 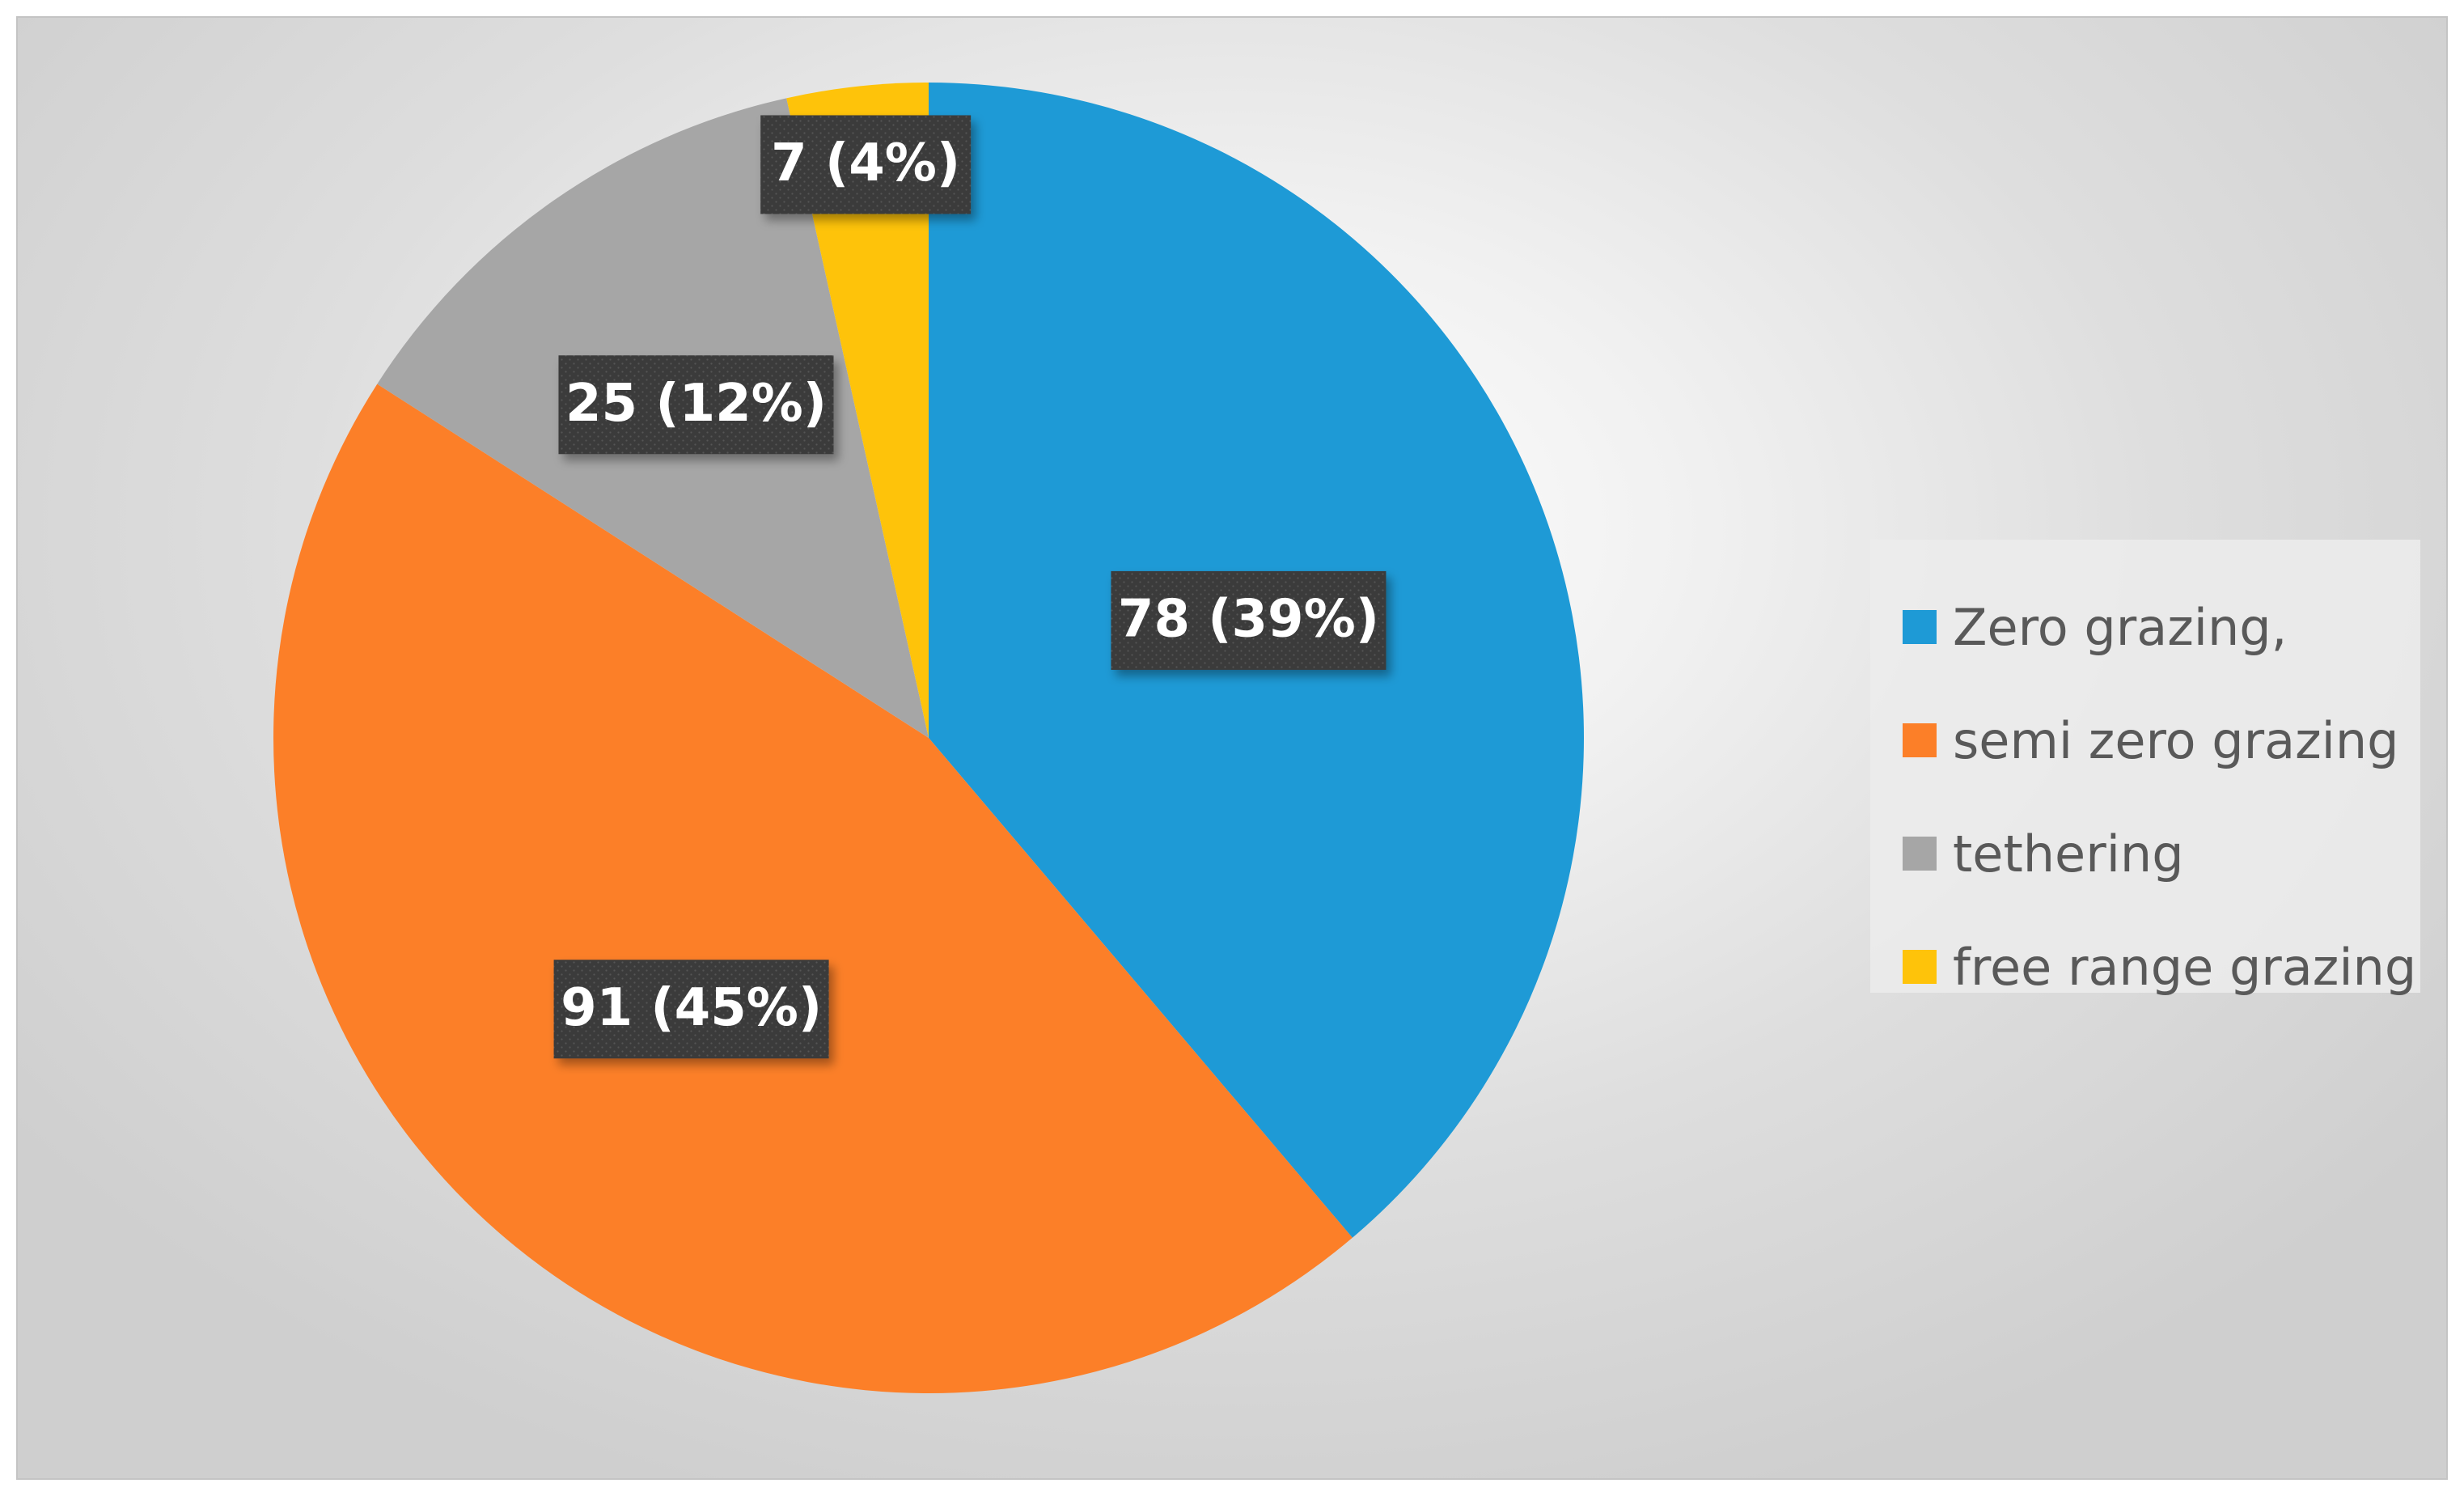 I want to click on legend-label-semi-zero-grazing: semi zero grazing, so click(x=2176, y=740).